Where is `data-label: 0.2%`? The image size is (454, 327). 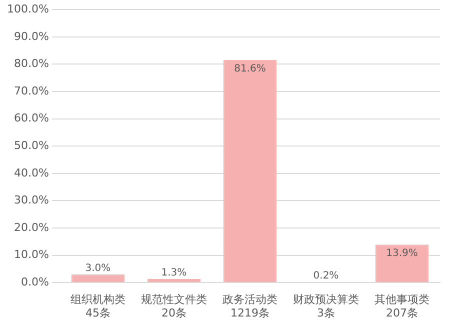 data-label: 0.2% is located at coordinates (326, 276).